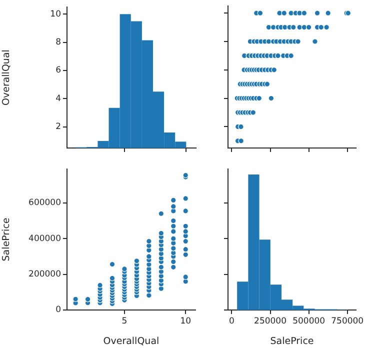 The width and height of the screenshot is (372, 348). What do you see at coordinates (131, 341) in the screenshot?
I see `x-axis-title: OverallQual` at bounding box center [131, 341].